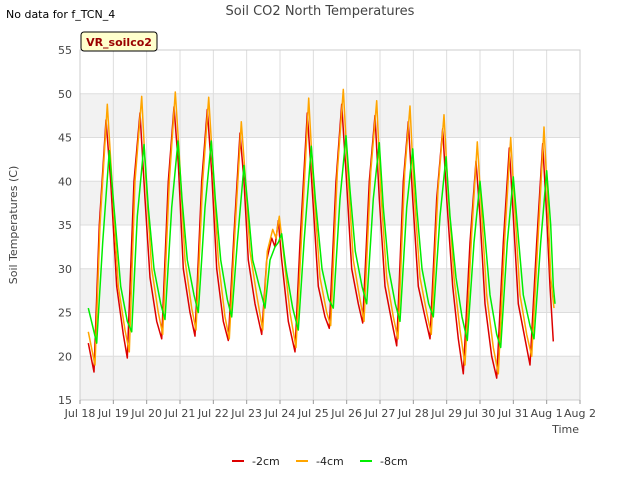 The image size is (640, 480). Describe the element at coordinates (65, 94) in the screenshot. I see `y-tick-label: 50` at that location.